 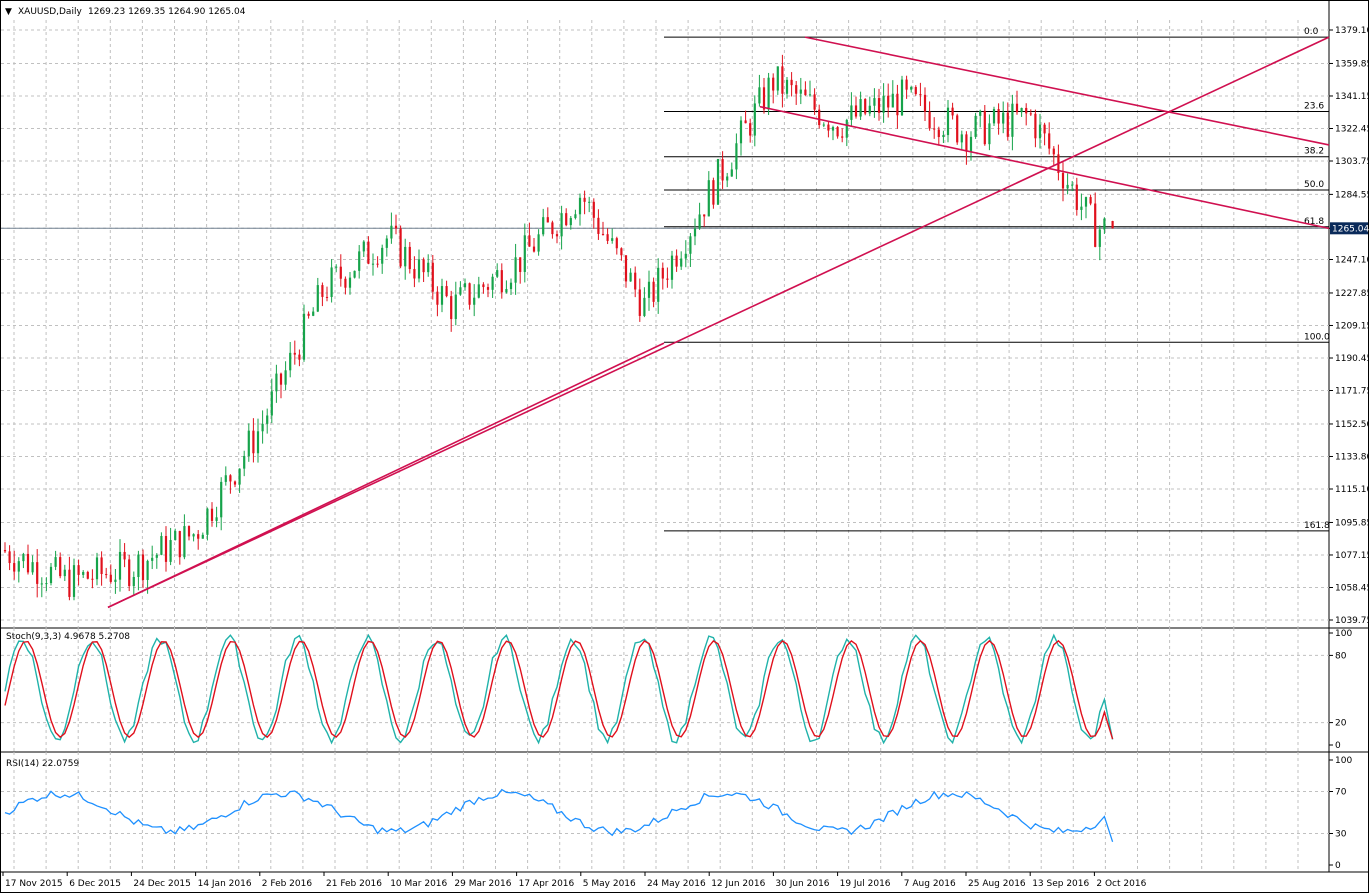 What do you see at coordinates (1352, 523) in the screenshot?
I see `y-tick-label: 1095.85` at bounding box center [1352, 523].